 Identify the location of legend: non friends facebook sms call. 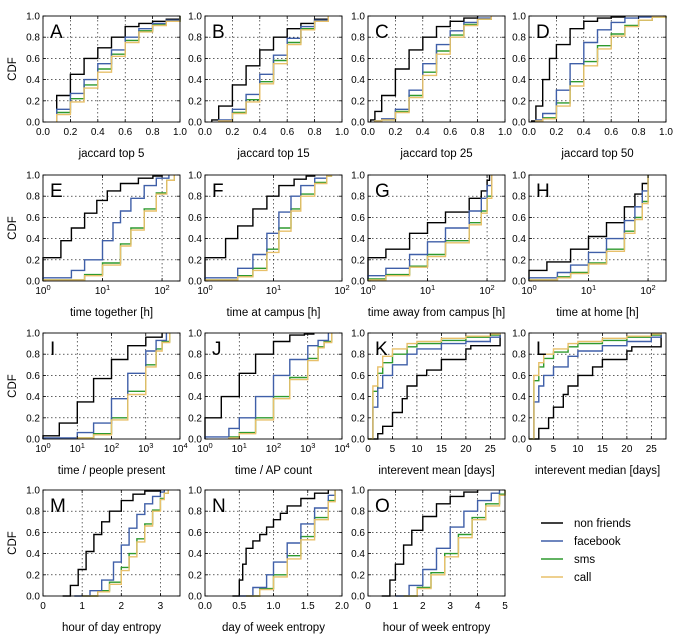
(586, 551).